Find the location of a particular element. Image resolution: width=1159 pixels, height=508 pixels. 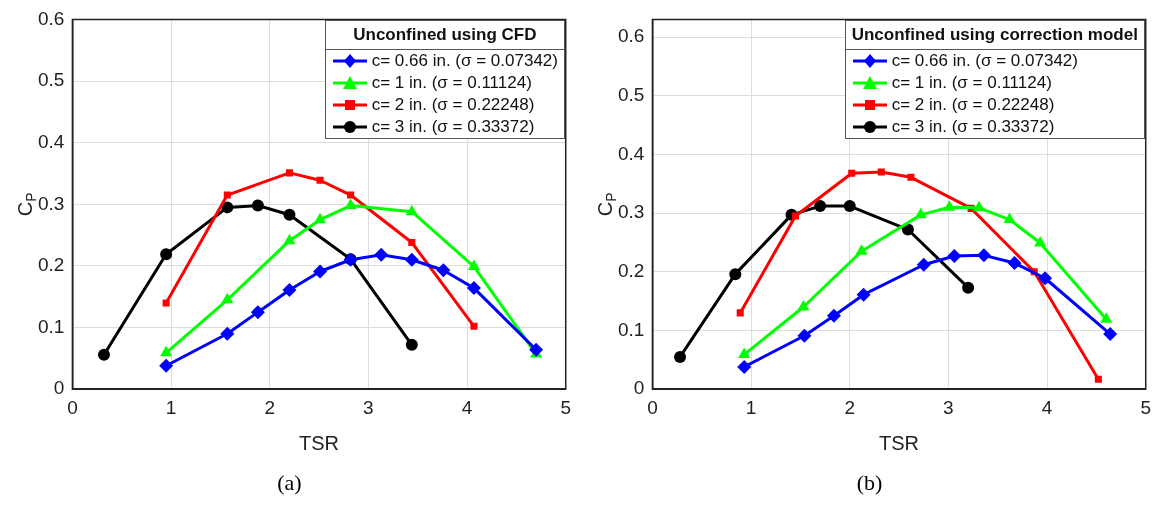

legend-title: Unconfined using CFD is located at coordinates (444, 36).